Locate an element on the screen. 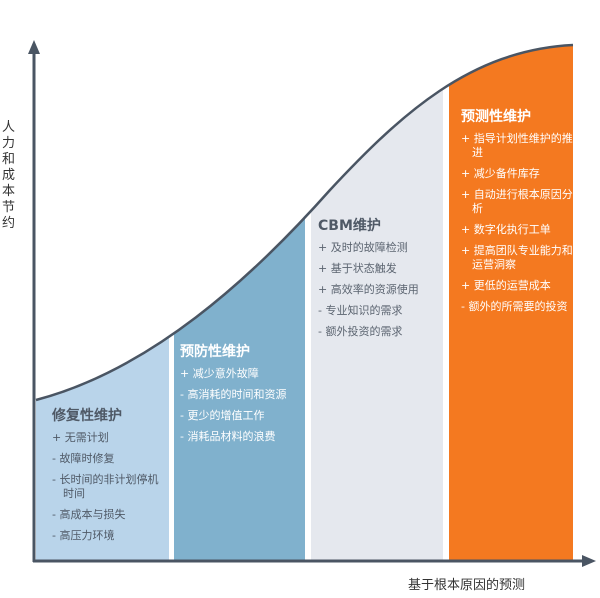 The height and width of the screenshot is (598, 600). list-item: - 高压力环境 is located at coordinates (83, 535).